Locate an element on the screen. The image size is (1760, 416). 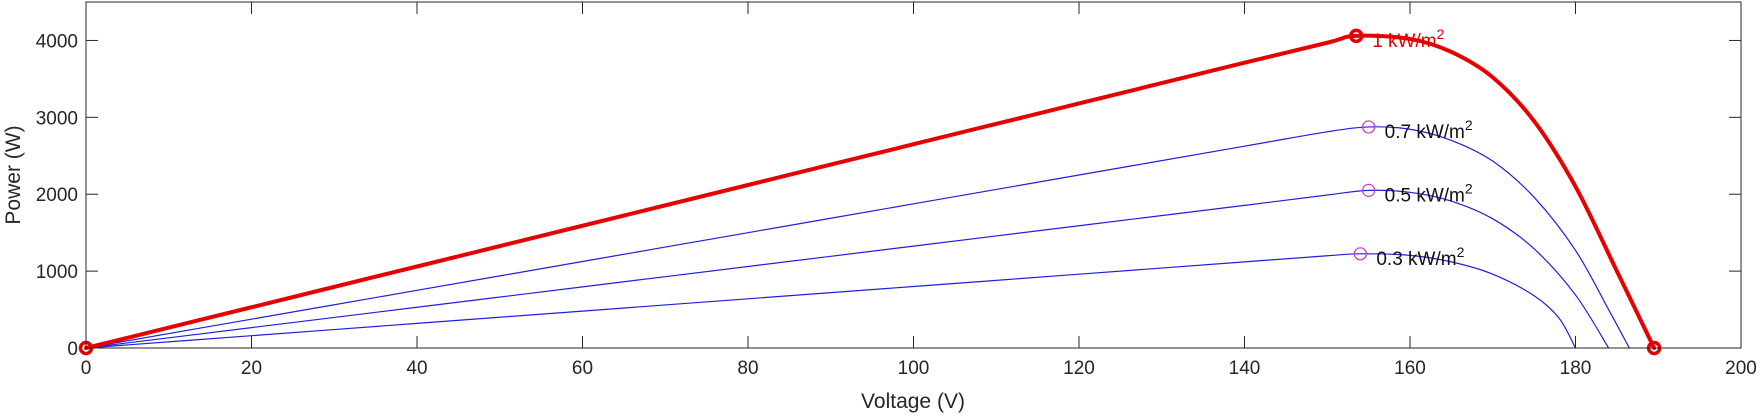
y-tick-label-3: 3000 is located at coordinates (57, 118).